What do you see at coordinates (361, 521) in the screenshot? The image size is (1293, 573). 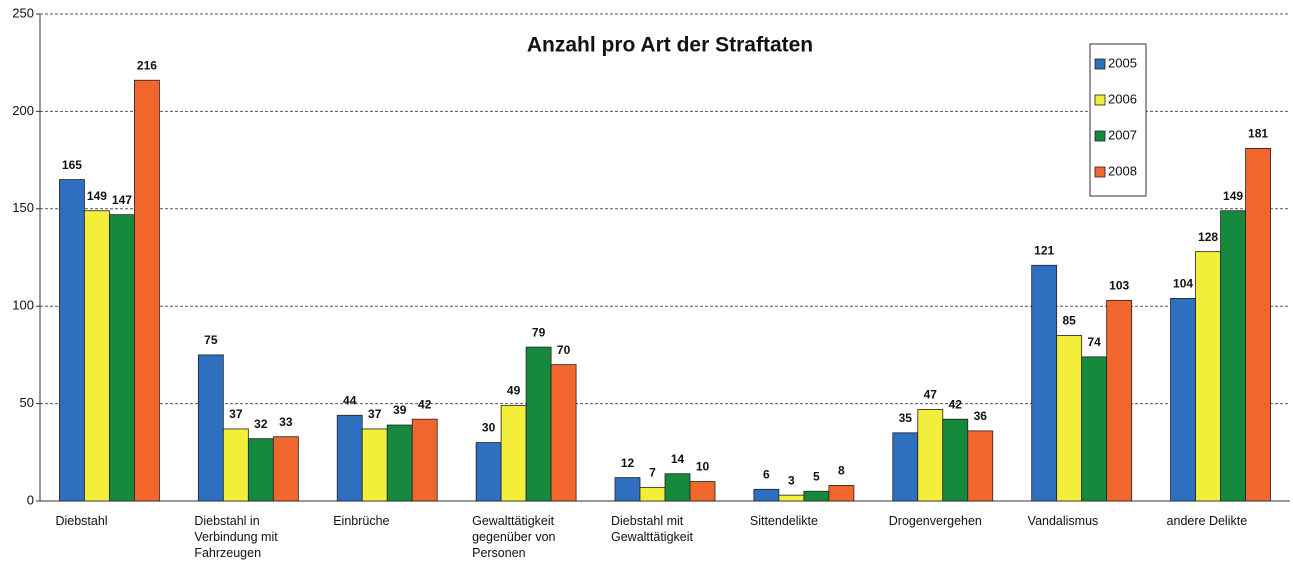 I see `x-tick-label: Einbrüche` at bounding box center [361, 521].